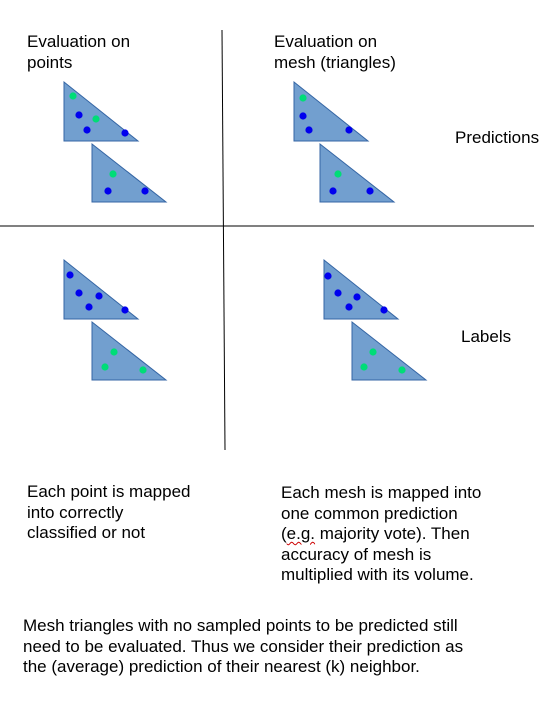  Describe the element at coordinates (335, 52) in the screenshot. I see `header-mesh: Evaluation on mesh (triangles)` at that location.